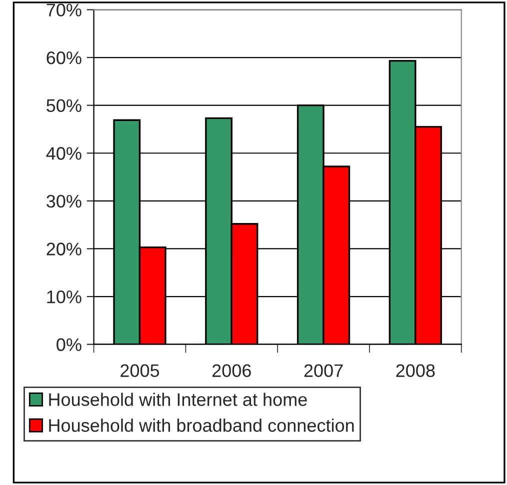 The width and height of the screenshot is (507, 485). Describe the element at coordinates (64, 10) in the screenshot. I see `y-tick-label: 70%` at that location.